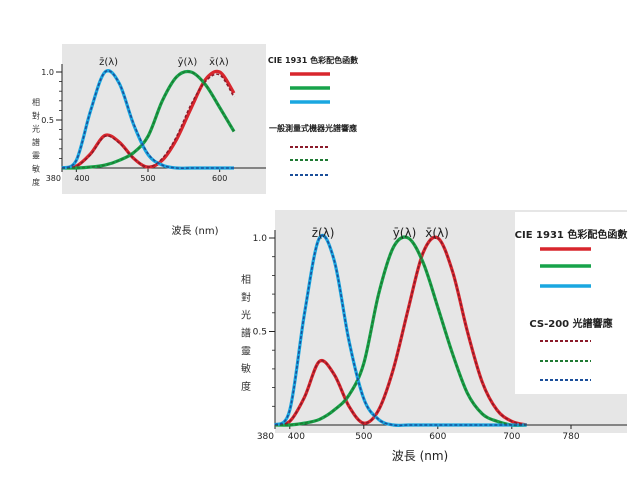 This screenshot has width=640, height=480. Describe the element at coordinates (570, 437) in the screenshot. I see `x-tick-label: 780` at that location.